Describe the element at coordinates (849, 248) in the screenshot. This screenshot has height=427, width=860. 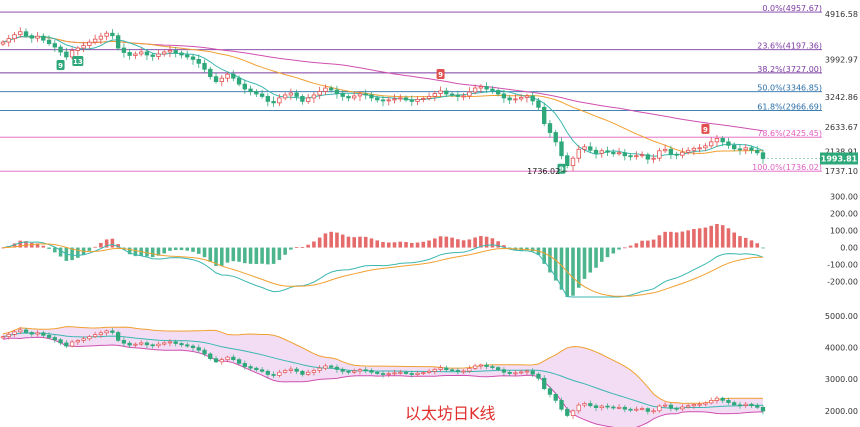
I see `macd-axis-tick: 0.00` at that location.